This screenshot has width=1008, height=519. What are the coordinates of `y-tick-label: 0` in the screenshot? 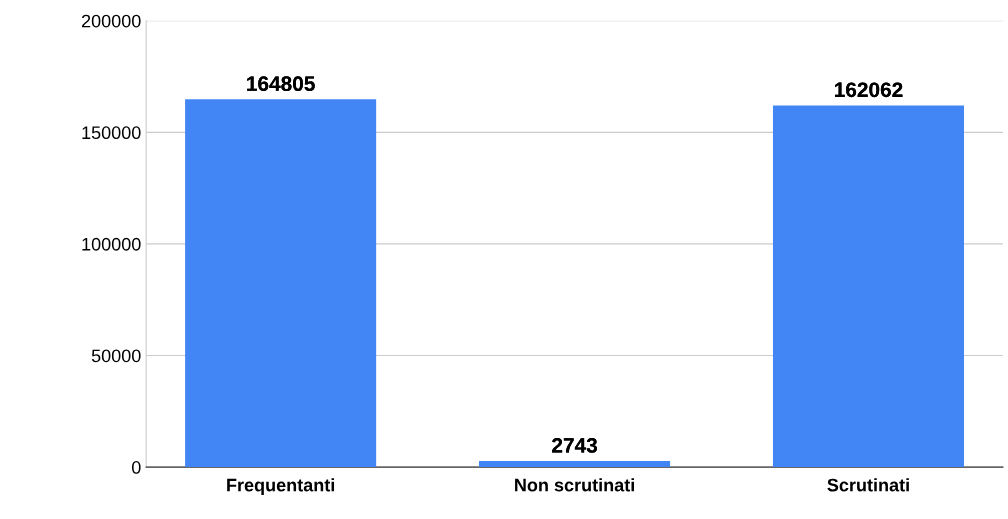 It's located at (136, 467).